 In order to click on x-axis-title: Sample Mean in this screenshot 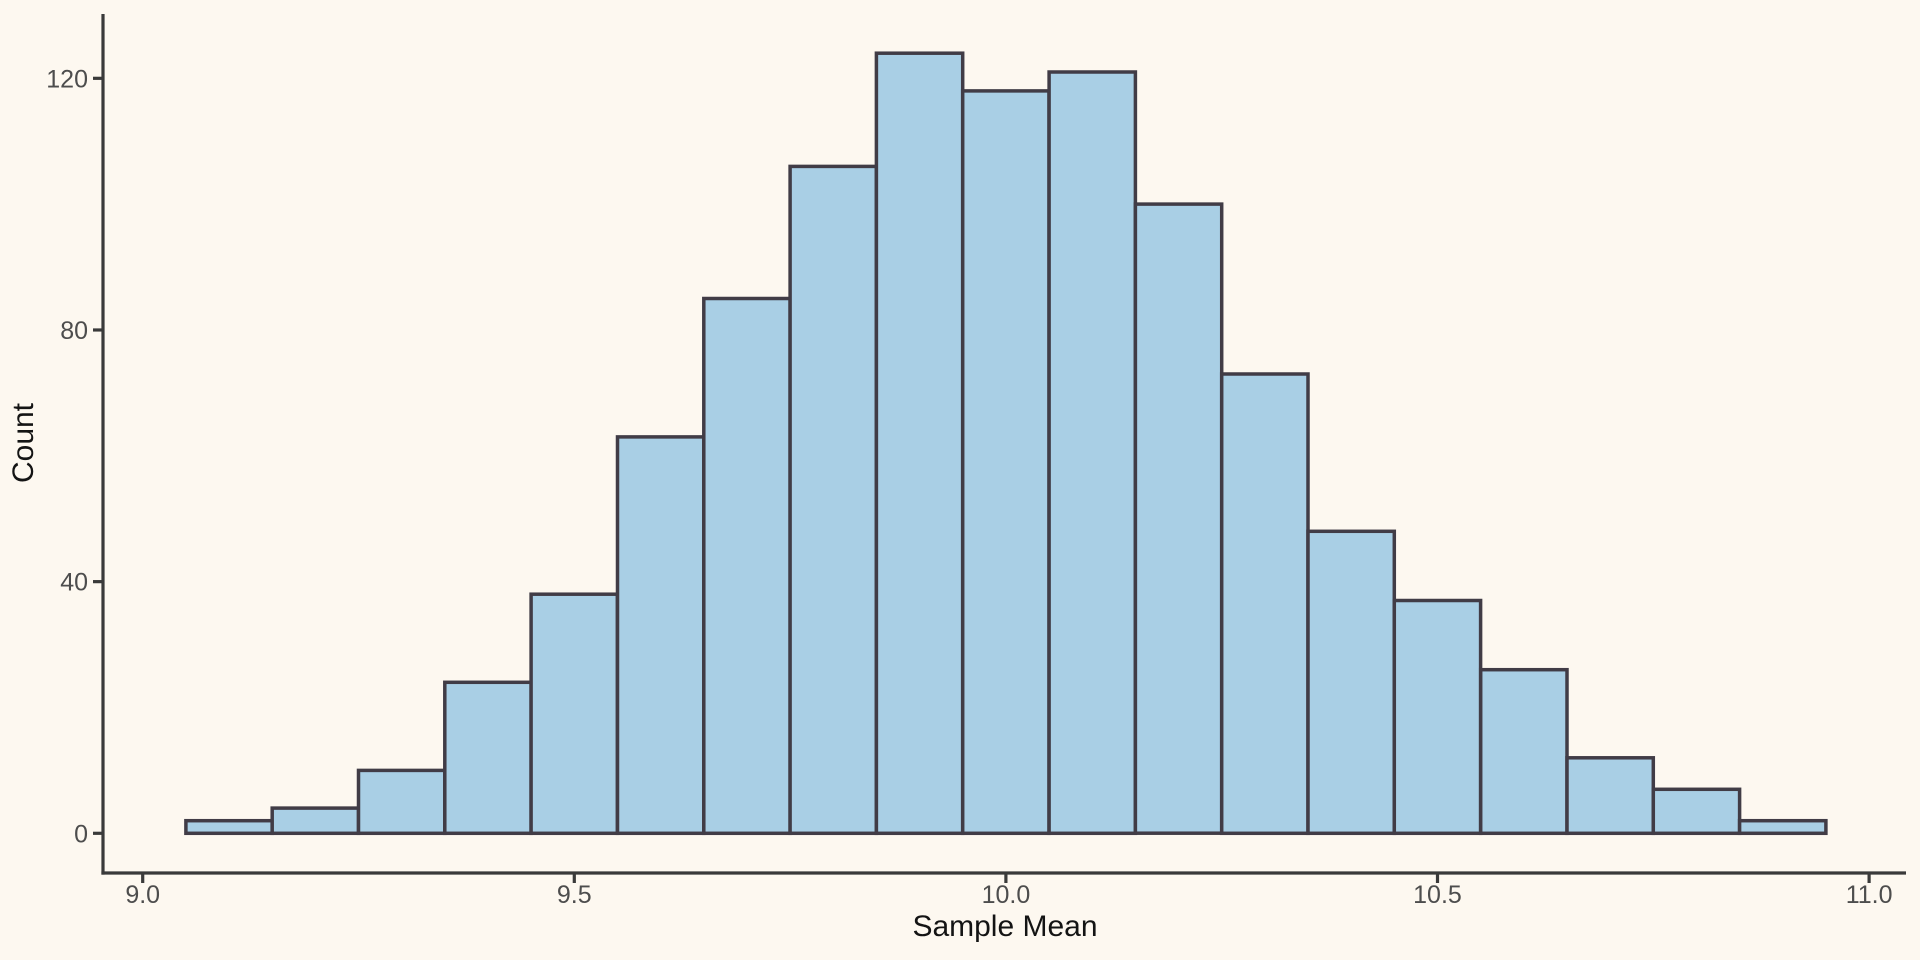, I will do `click(1004, 926)`.